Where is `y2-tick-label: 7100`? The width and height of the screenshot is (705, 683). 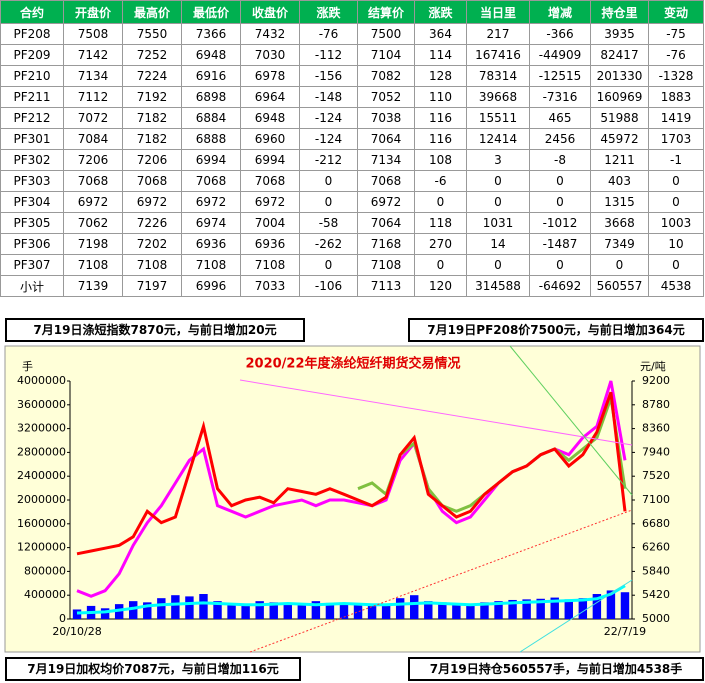 y2-tick-label: 7100 is located at coordinates (656, 499).